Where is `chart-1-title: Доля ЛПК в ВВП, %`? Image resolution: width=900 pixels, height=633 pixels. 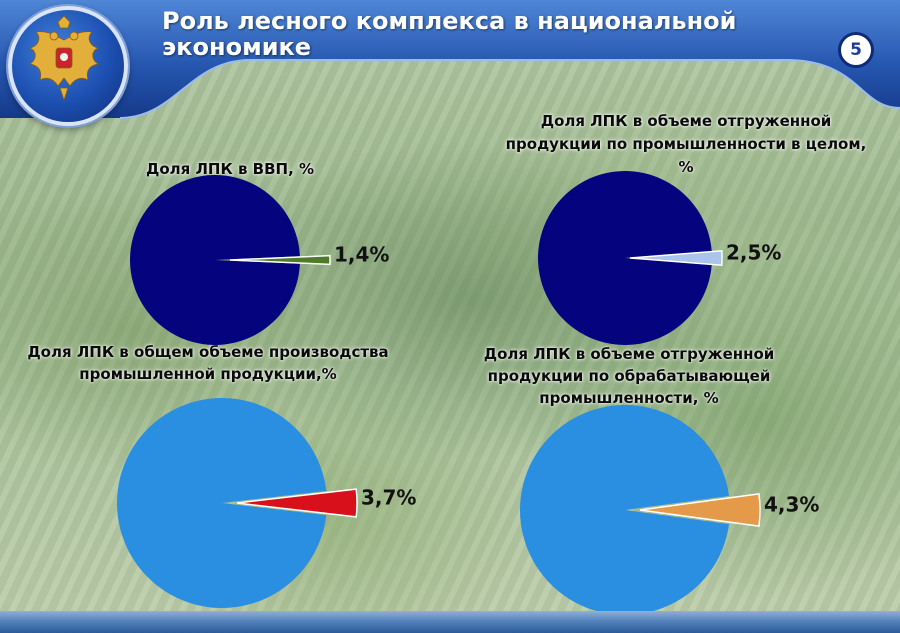 chart-1-title: Доля ЛПК в ВВП, % is located at coordinates (230, 169).